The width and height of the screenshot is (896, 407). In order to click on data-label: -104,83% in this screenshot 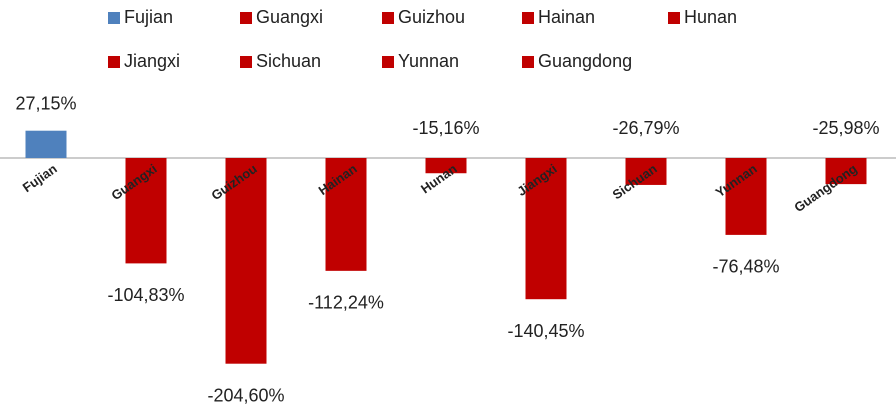, I will do `click(145, 295)`.